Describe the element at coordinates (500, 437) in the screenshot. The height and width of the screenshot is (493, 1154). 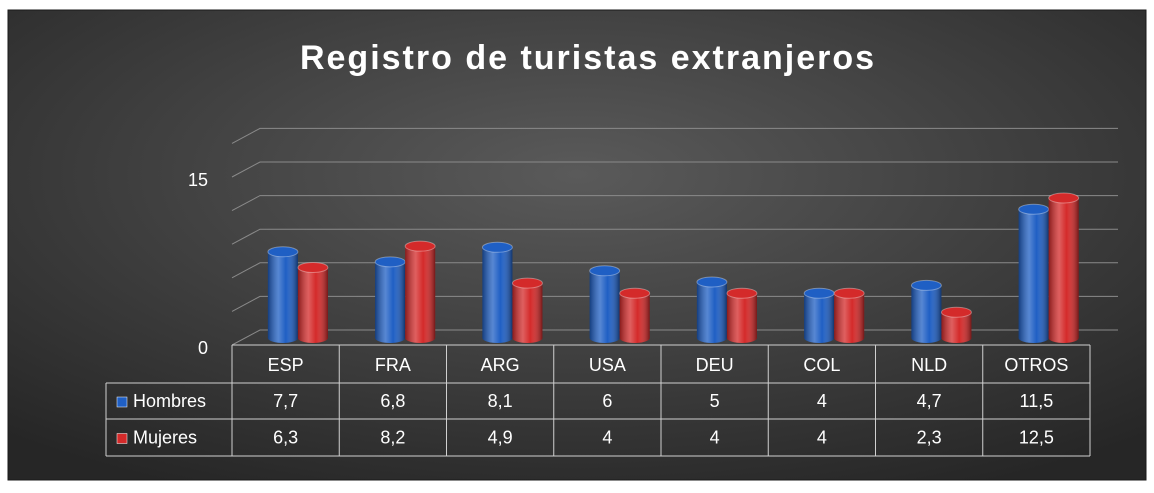
I see `data-label: 4,9` at that location.